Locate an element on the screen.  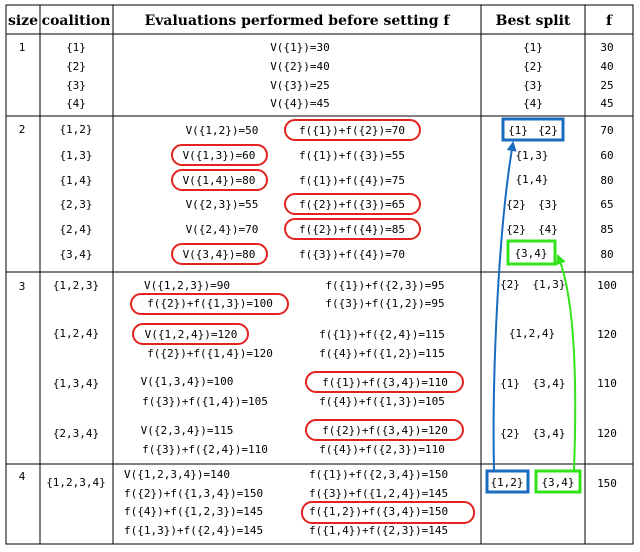
evaluation-text: f({1})+f({2})=70 is located at coordinates (352, 130).